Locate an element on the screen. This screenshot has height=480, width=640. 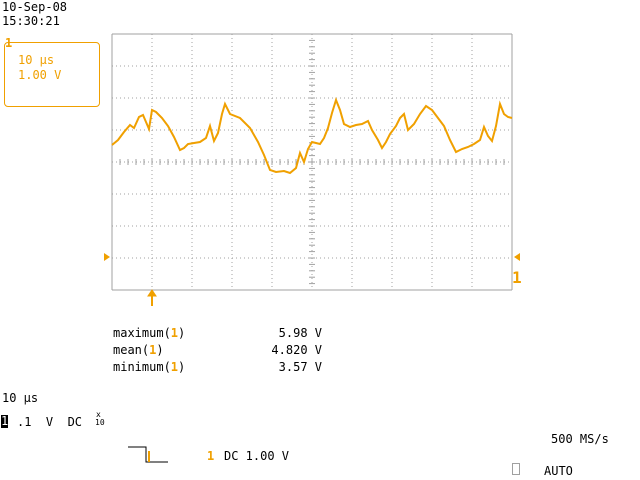
right-level-marker is located at coordinates (517, 257).